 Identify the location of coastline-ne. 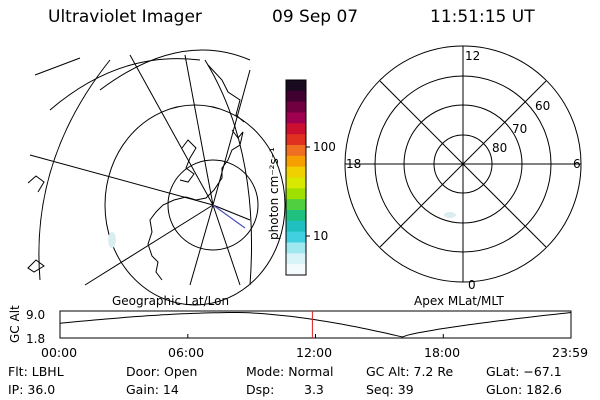
(226, 93).